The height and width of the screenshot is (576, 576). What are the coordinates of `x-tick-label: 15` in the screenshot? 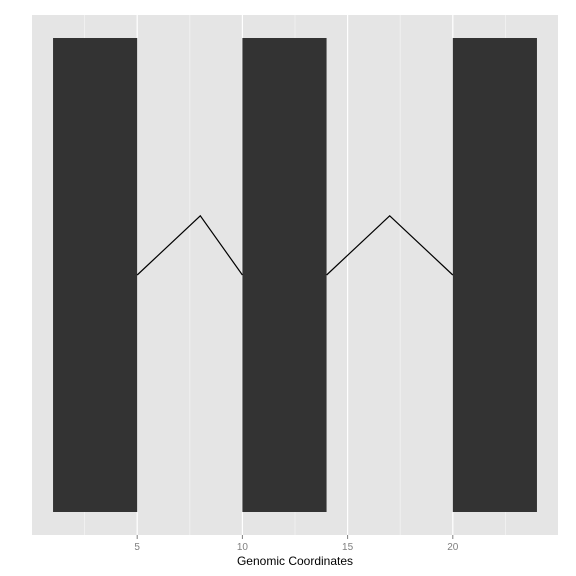 It's located at (348, 547).